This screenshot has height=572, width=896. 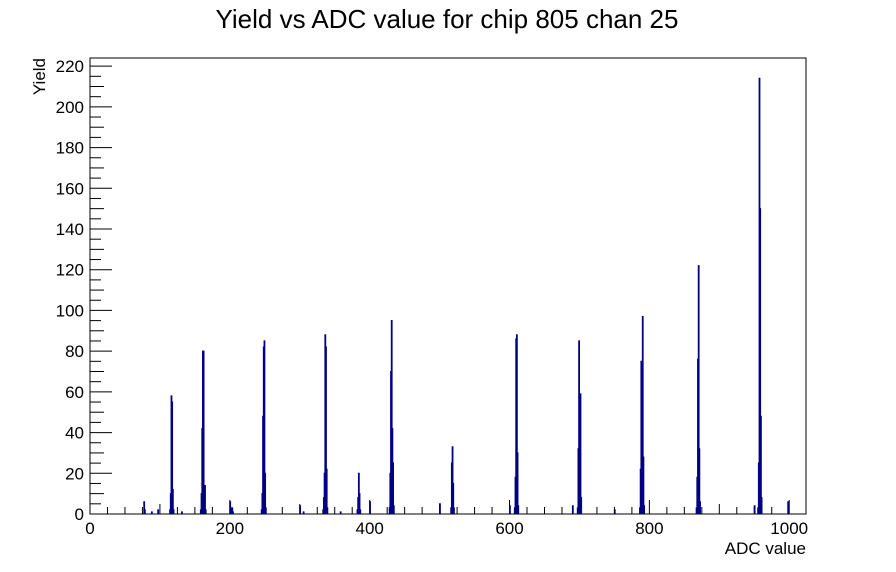 I want to click on x-axis-title: ADC value, so click(x=765, y=548).